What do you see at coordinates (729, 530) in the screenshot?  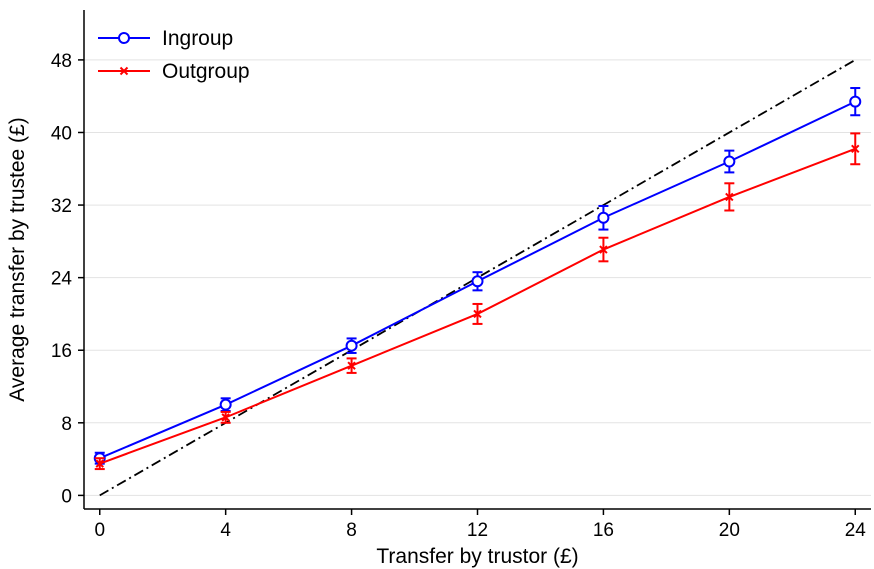 I see `x-tick-label-20: 20` at bounding box center [729, 530].